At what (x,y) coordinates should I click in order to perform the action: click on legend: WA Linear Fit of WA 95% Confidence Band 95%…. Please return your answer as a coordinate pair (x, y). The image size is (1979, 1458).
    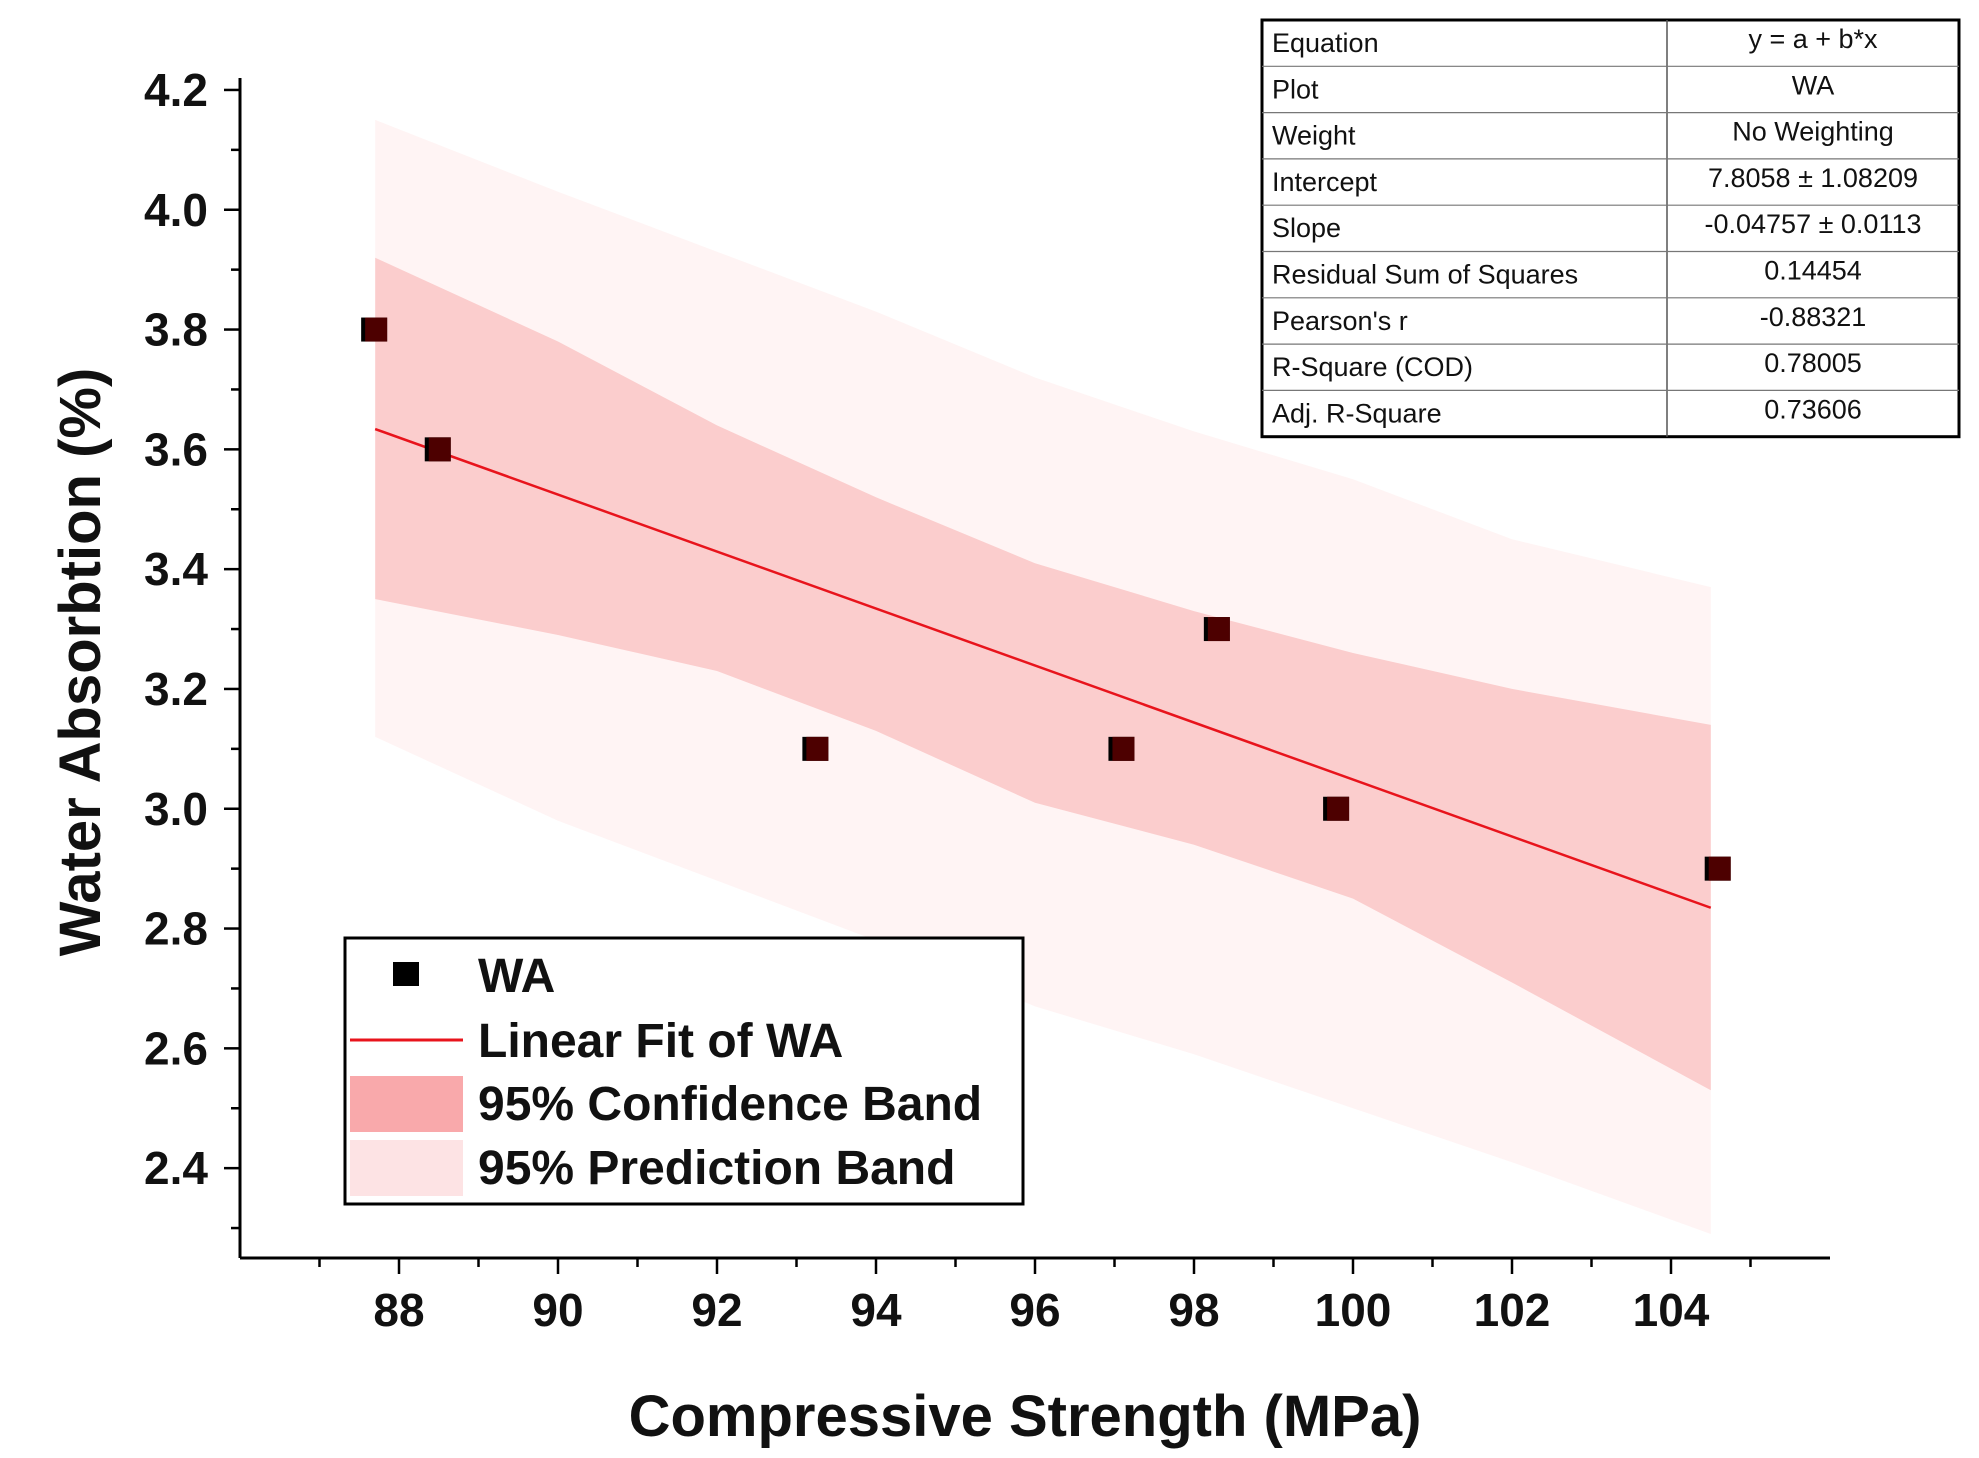
    Looking at the image, I should click on (684, 1071).